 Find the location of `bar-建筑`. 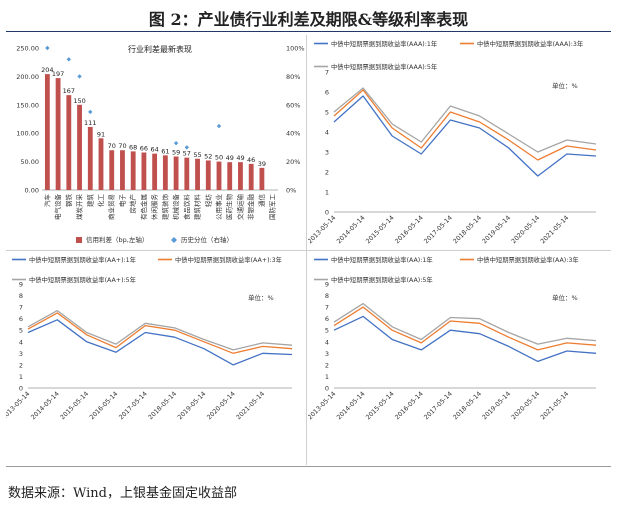

bar-建筑 is located at coordinates (90, 158).